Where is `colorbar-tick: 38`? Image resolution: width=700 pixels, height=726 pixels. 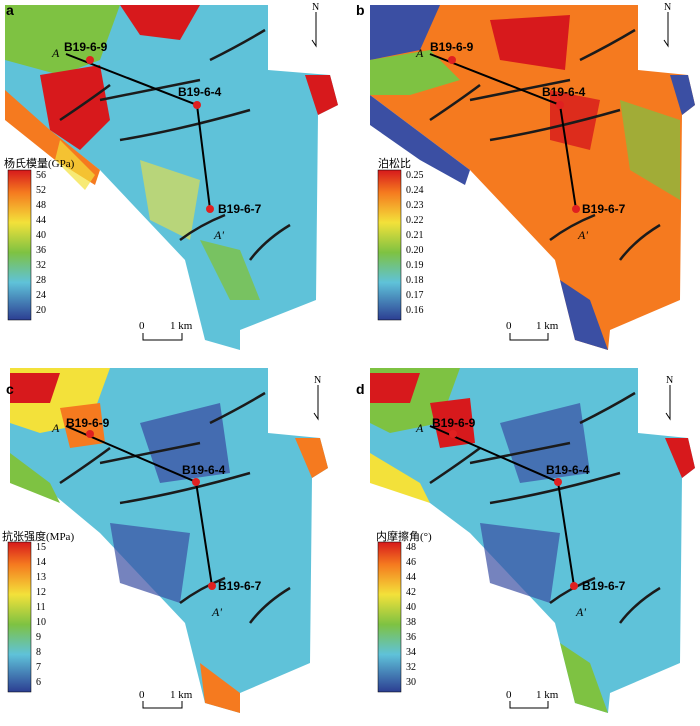 colorbar-tick: 38 is located at coordinates (411, 622).